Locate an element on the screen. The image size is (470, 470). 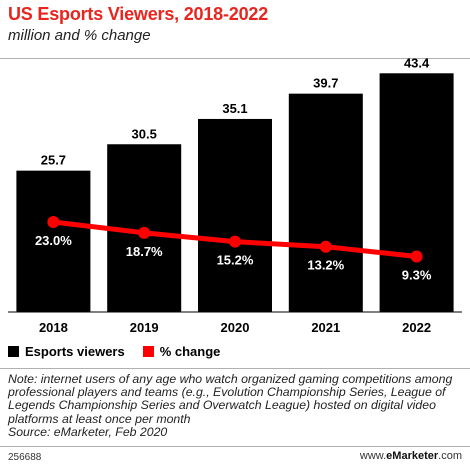
change-value-label: 23.0% is located at coordinates (53, 240).